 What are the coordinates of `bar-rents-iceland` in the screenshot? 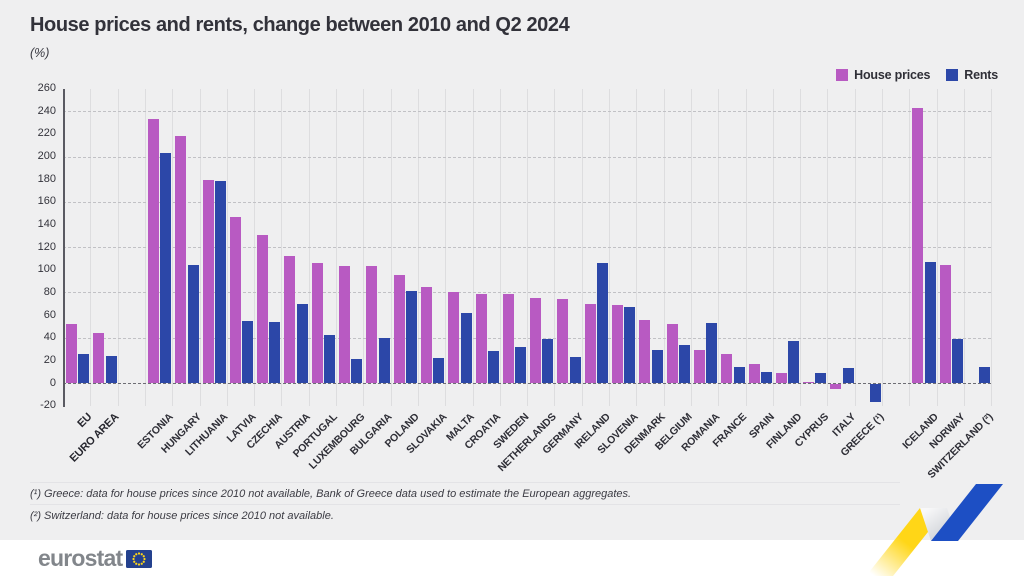 It's located at (930, 322).